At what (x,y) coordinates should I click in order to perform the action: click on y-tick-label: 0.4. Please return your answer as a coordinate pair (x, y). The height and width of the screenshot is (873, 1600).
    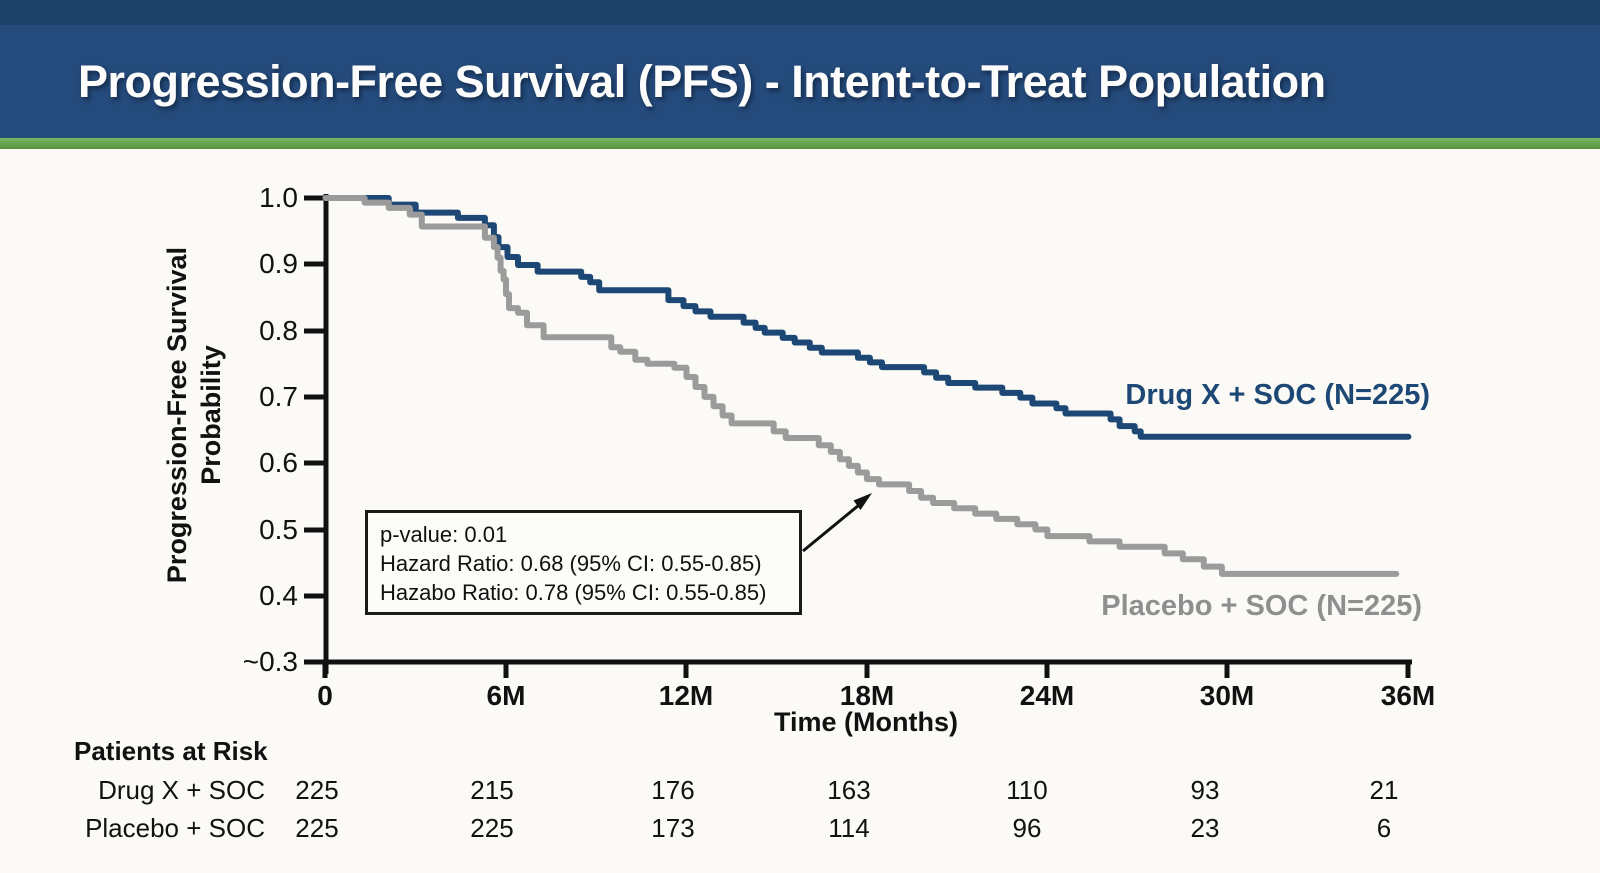
    Looking at the image, I should click on (278, 595).